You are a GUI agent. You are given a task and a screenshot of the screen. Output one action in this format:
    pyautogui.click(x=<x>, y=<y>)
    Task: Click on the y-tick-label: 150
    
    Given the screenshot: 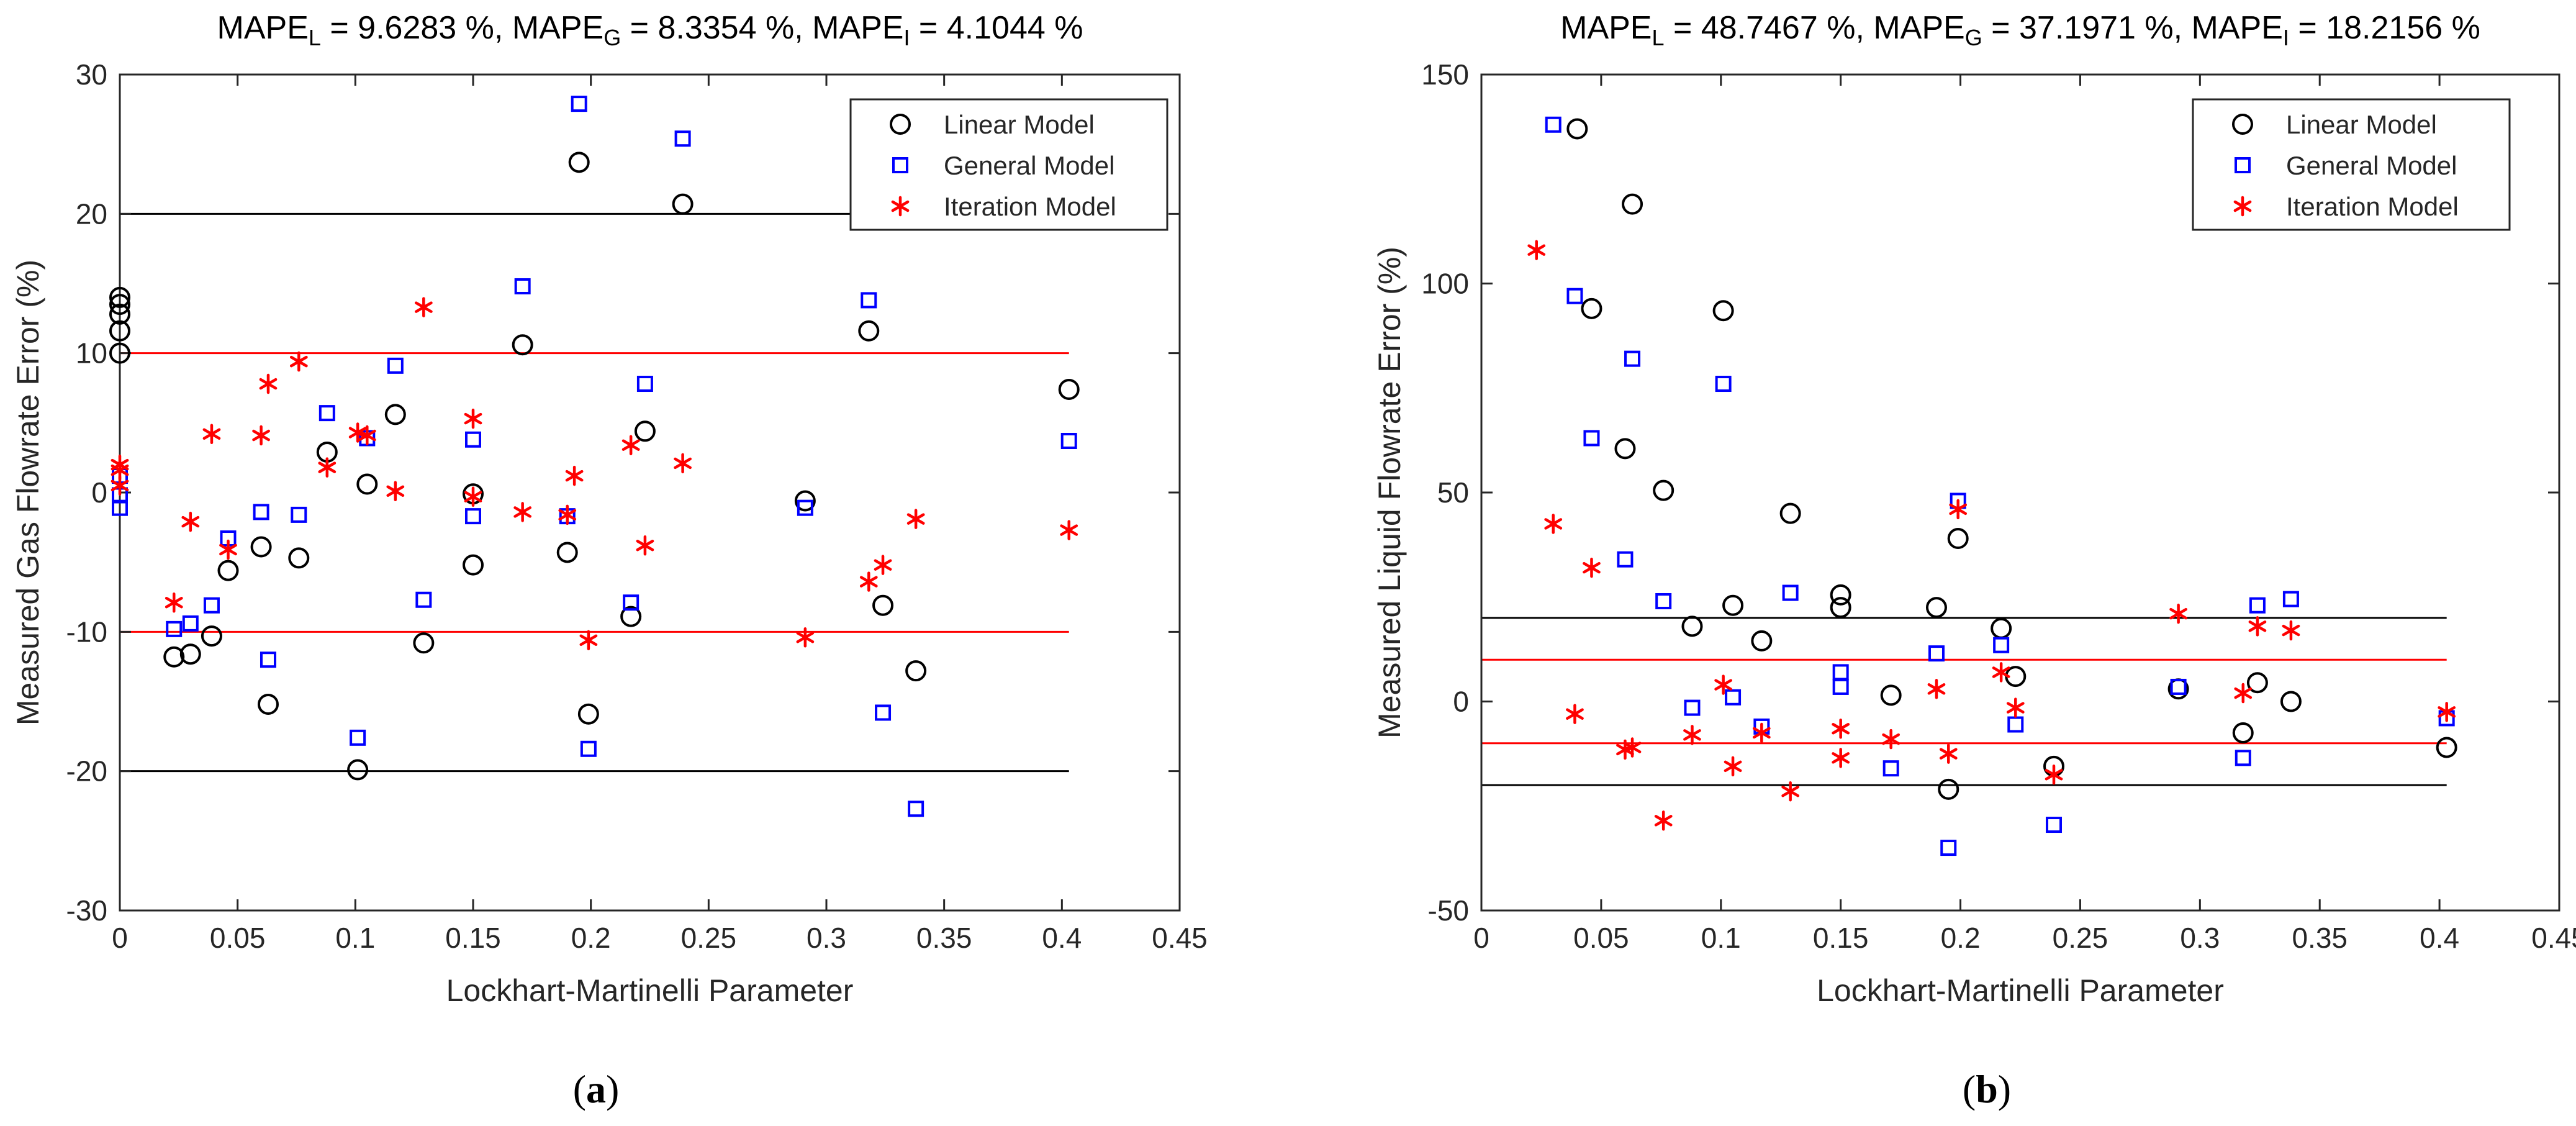 What is the action you would take?
    pyautogui.click(x=1445, y=74)
    